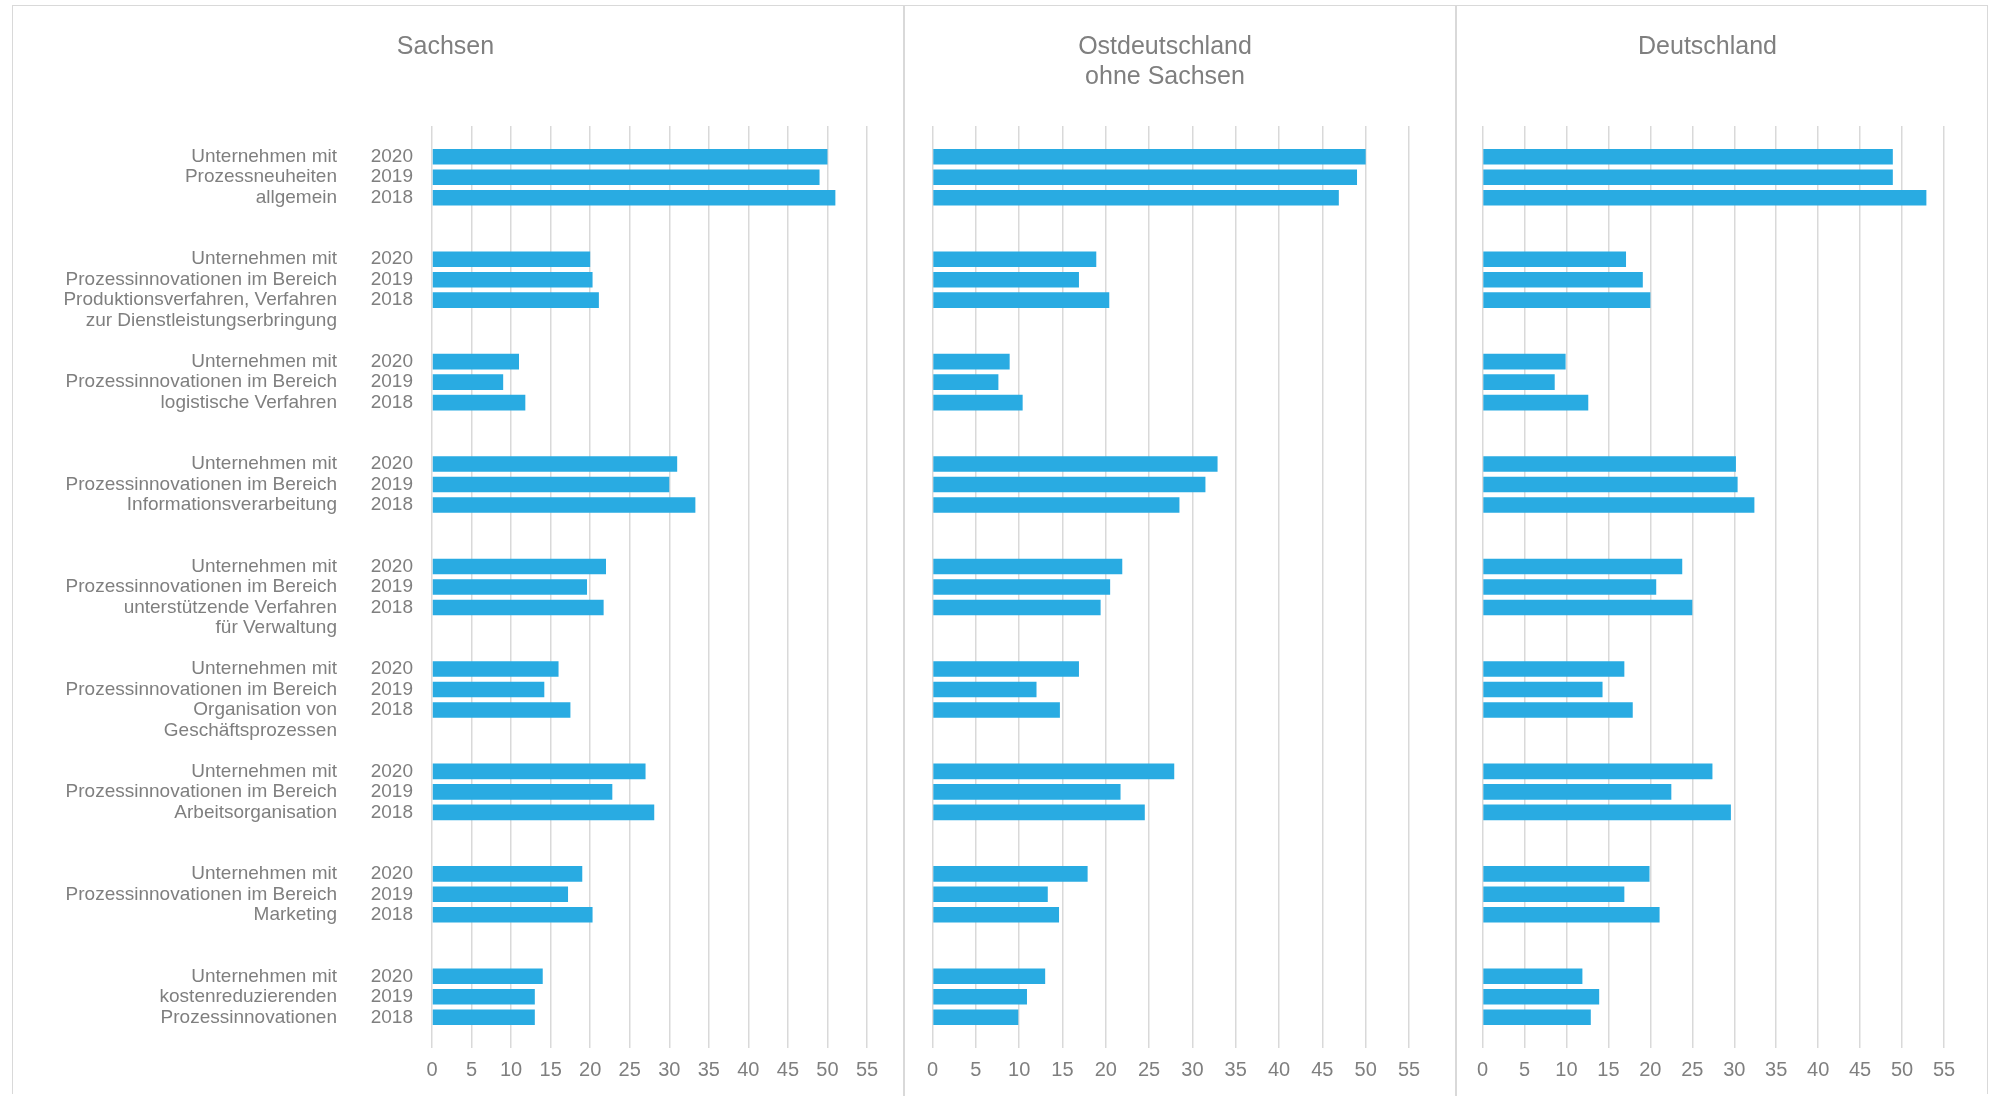 The image size is (1999, 1096). Describe the element at coordinates (1279, 1068) in the screenshot. I see `x-tick-label: 40` at that location.